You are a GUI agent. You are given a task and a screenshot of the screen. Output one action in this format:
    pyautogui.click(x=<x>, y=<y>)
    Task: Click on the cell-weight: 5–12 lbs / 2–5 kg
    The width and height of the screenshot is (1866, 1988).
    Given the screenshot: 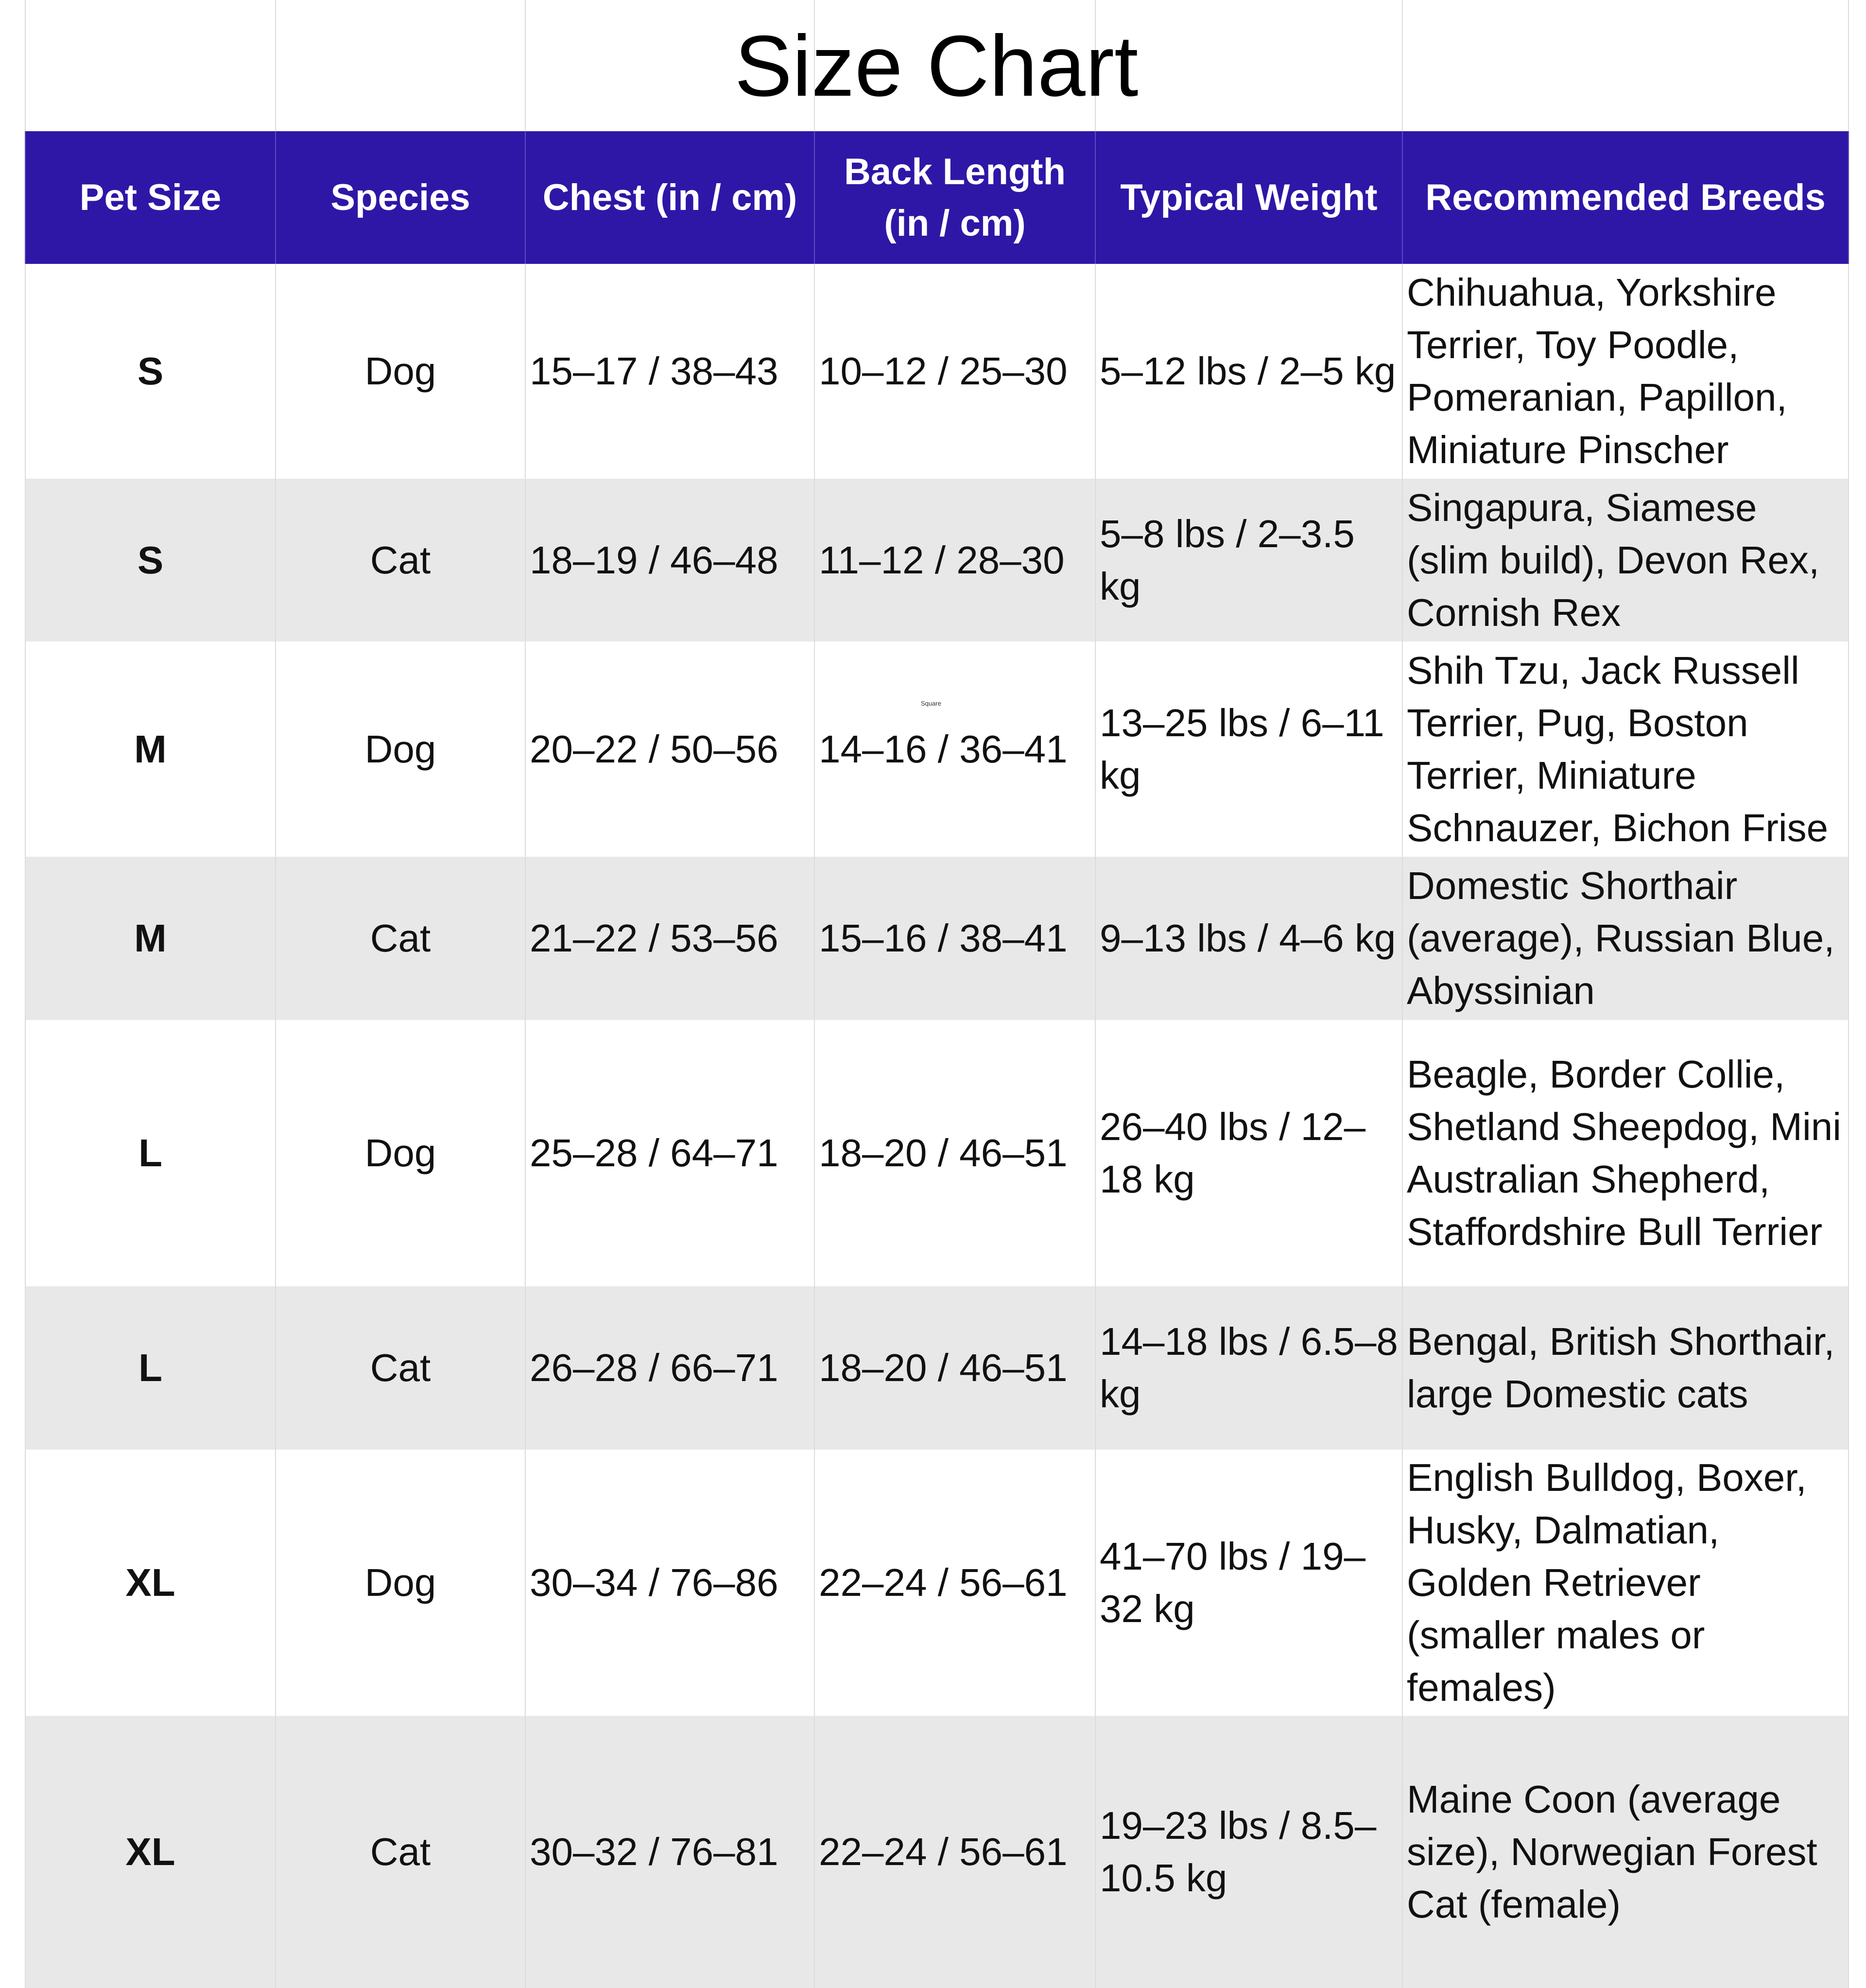 What is the action you would take?
    pyautogui.click(x=1249, y=371)
    